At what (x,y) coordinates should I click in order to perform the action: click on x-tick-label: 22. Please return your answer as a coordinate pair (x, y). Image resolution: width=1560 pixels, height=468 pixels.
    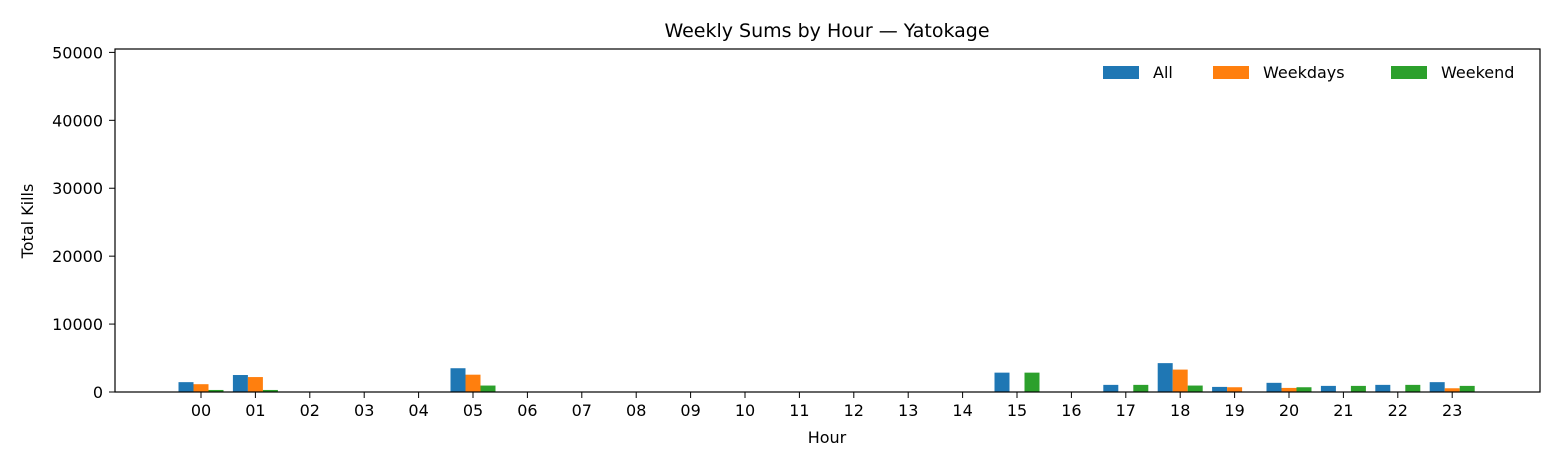
    Looking at the image, I should click on (1398, 410).